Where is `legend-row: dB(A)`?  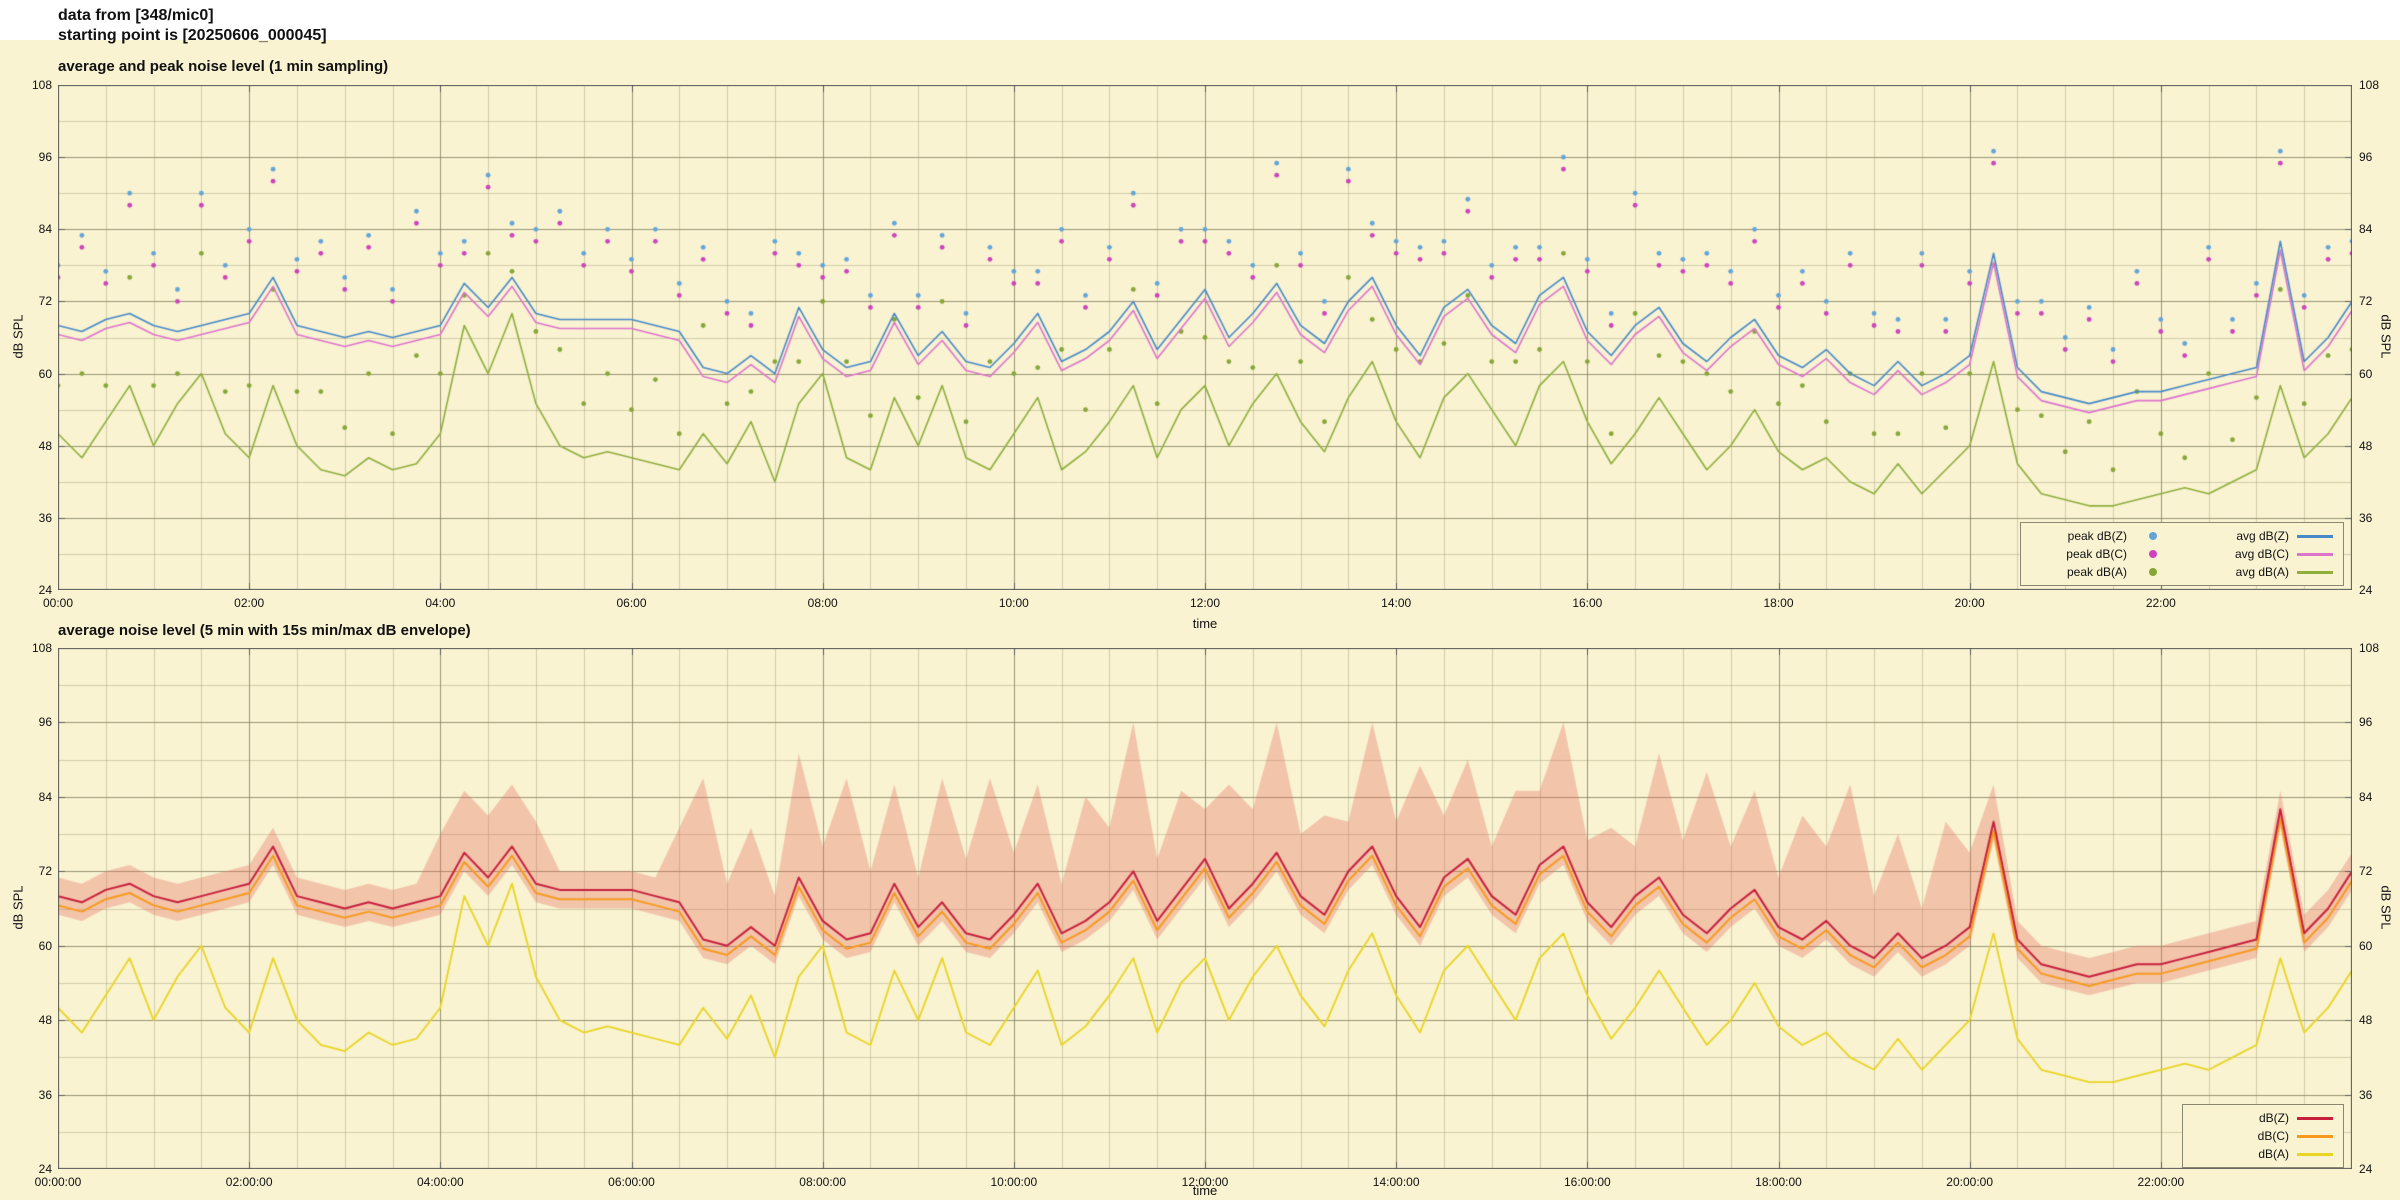
legend-row: dB(A) is located at coordinates (2263, 1154).